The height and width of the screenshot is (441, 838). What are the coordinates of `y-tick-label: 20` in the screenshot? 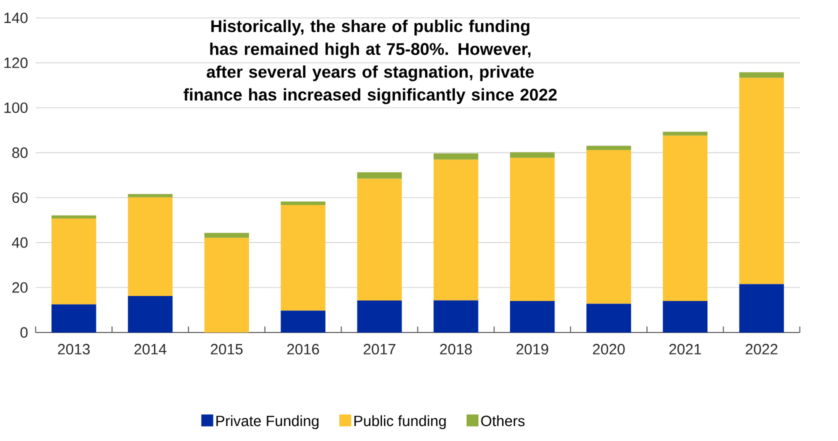 It's located at (20, 287).